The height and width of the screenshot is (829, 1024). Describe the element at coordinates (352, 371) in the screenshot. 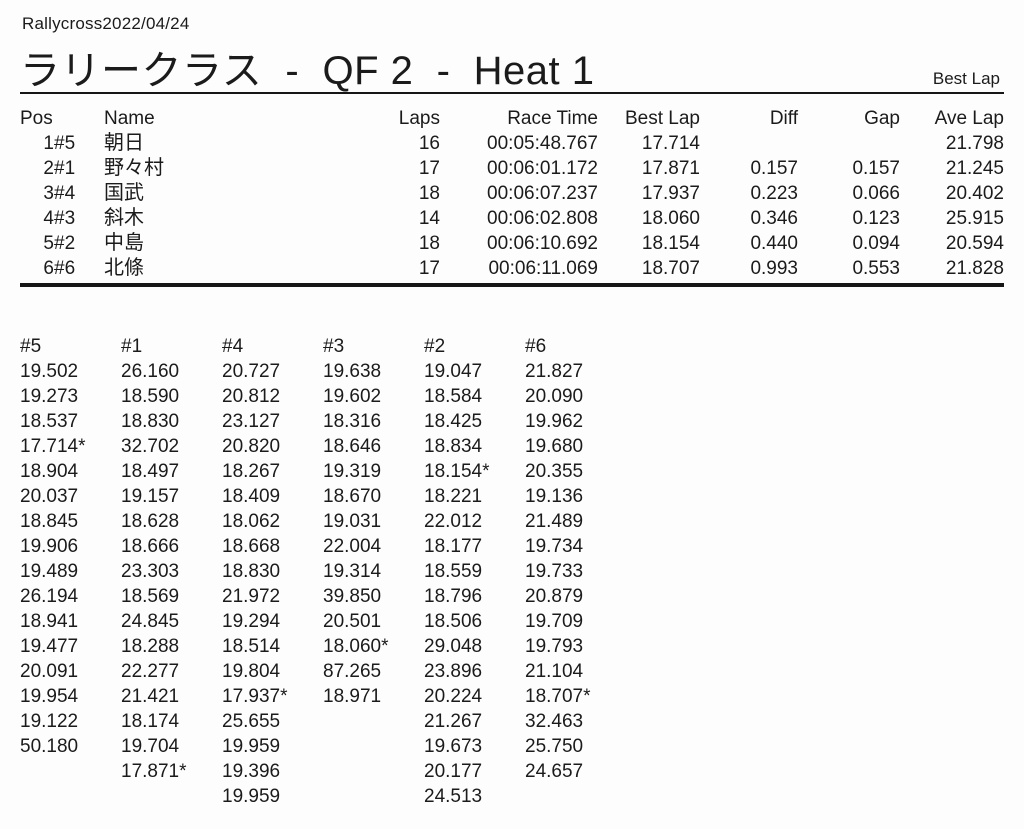

I see `lap-time: 19.638` at that location.